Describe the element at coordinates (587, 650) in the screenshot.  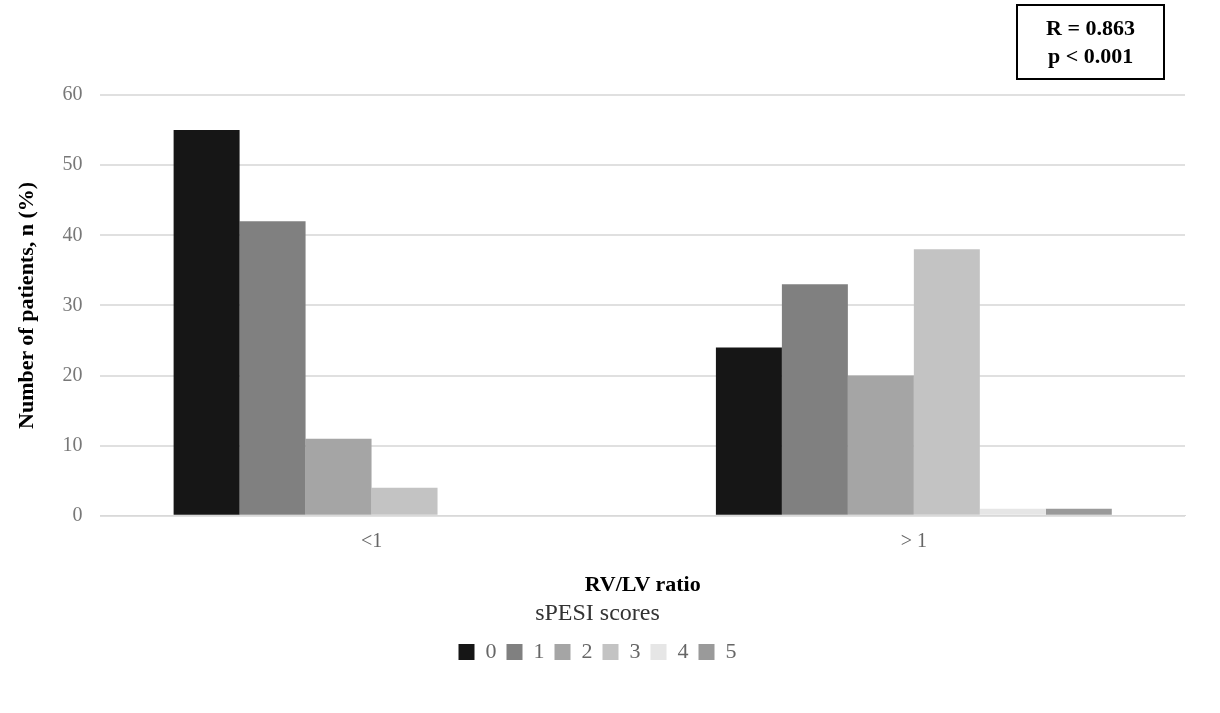
I see `legend-label: 2` at that location.